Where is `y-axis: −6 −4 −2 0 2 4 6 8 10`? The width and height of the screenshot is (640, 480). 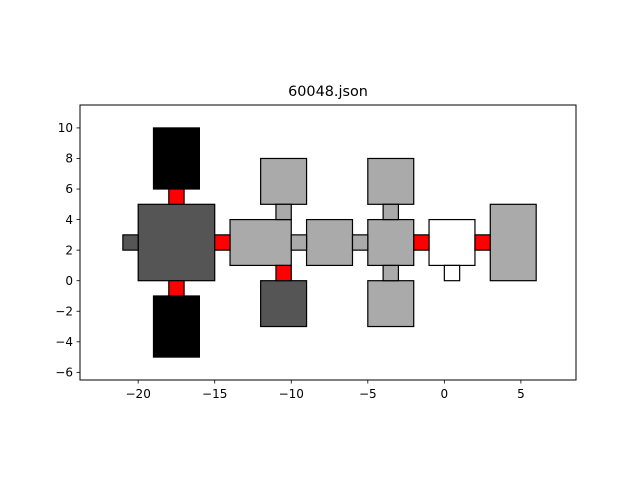 y-axis: −6 −4 −2 0 2 4 6 8 10 is located at coordinates (67, 250).